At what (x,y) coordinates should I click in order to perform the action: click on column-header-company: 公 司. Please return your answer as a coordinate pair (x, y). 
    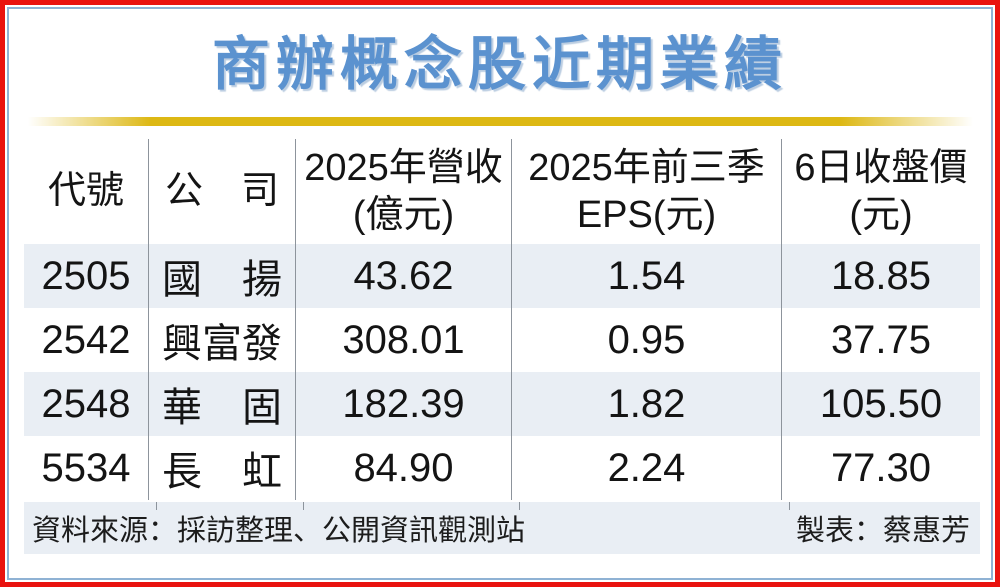
    Looking at the image, I should click on (222, 191).